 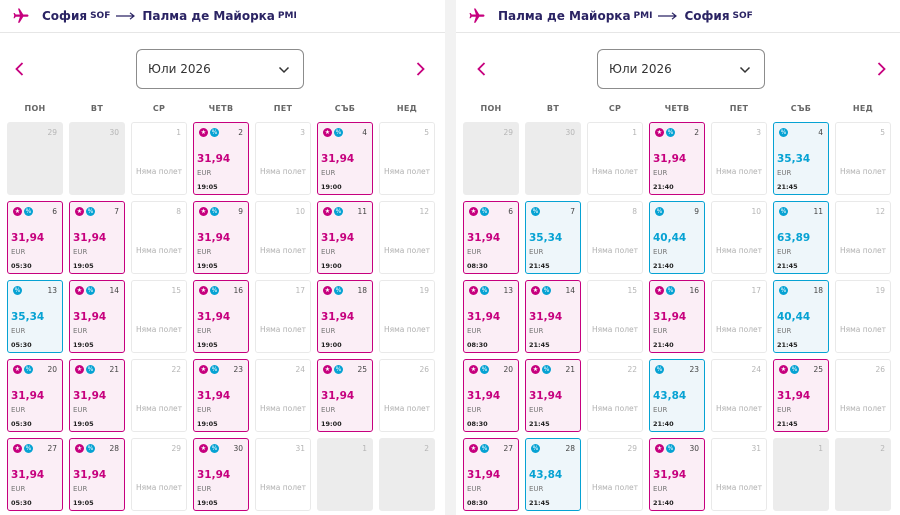 I want to click on day-cell-fare: 25 ★% 31,94 EUR 19:00, so click(x=345, y=395).